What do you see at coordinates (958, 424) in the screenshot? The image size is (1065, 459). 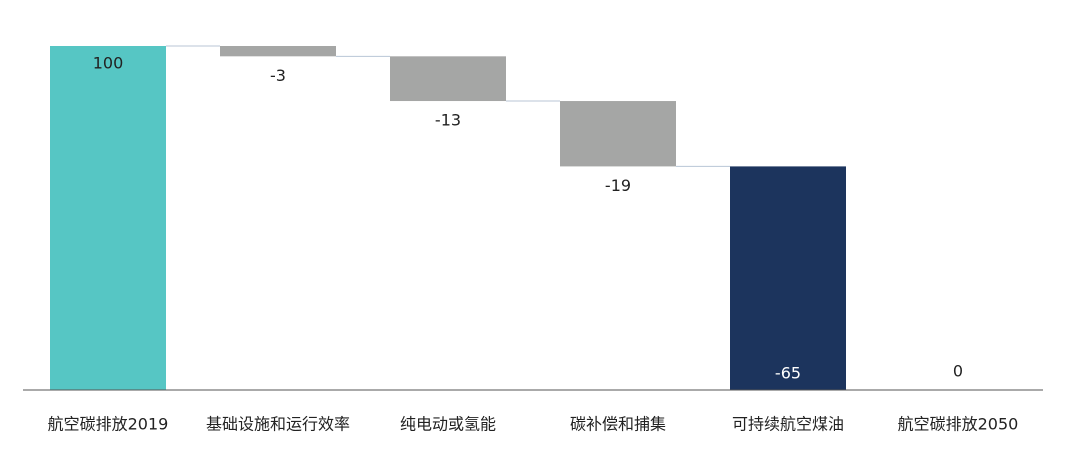 I see `x-tick-label: 航空碳排放2050` at bounding box center [958, 424].